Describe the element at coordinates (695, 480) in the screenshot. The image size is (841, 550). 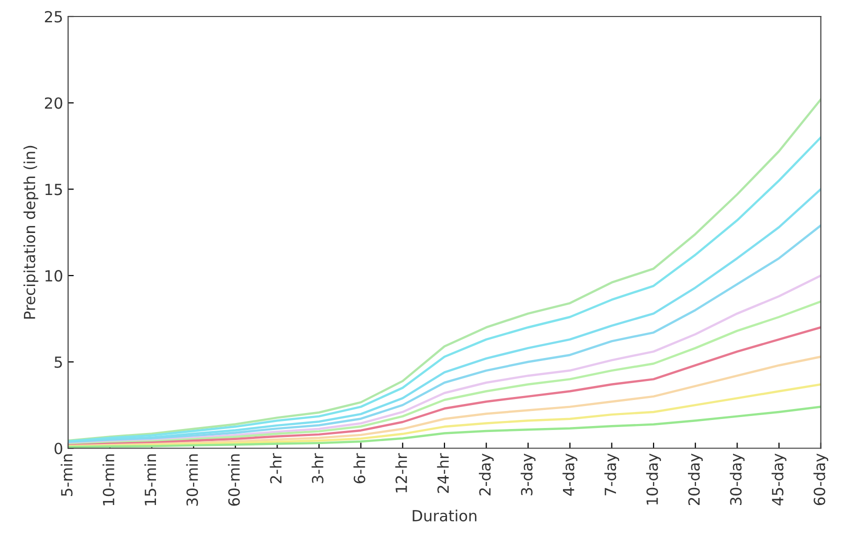
I see `x-tick-label: 20-day` at that location.